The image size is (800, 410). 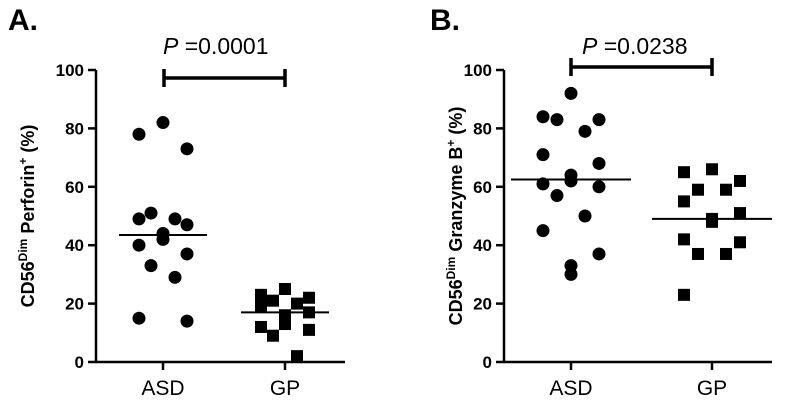 What do you see at coordinates (635, 46) in the screenshot?
I see `p-value-label: P =0.0238` at bounding box center [635, 46].